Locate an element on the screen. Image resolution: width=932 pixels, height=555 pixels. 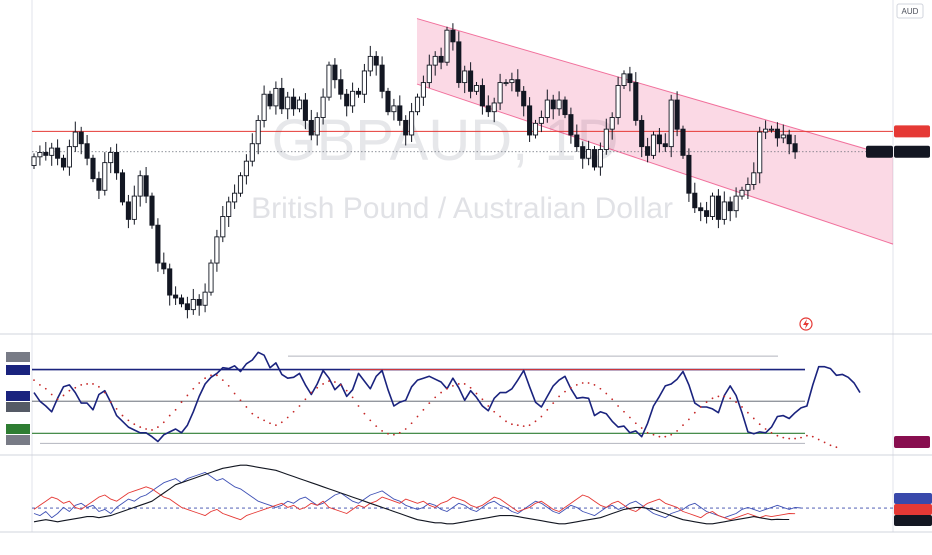
dmi-panel is located at coordinates (482, 495).